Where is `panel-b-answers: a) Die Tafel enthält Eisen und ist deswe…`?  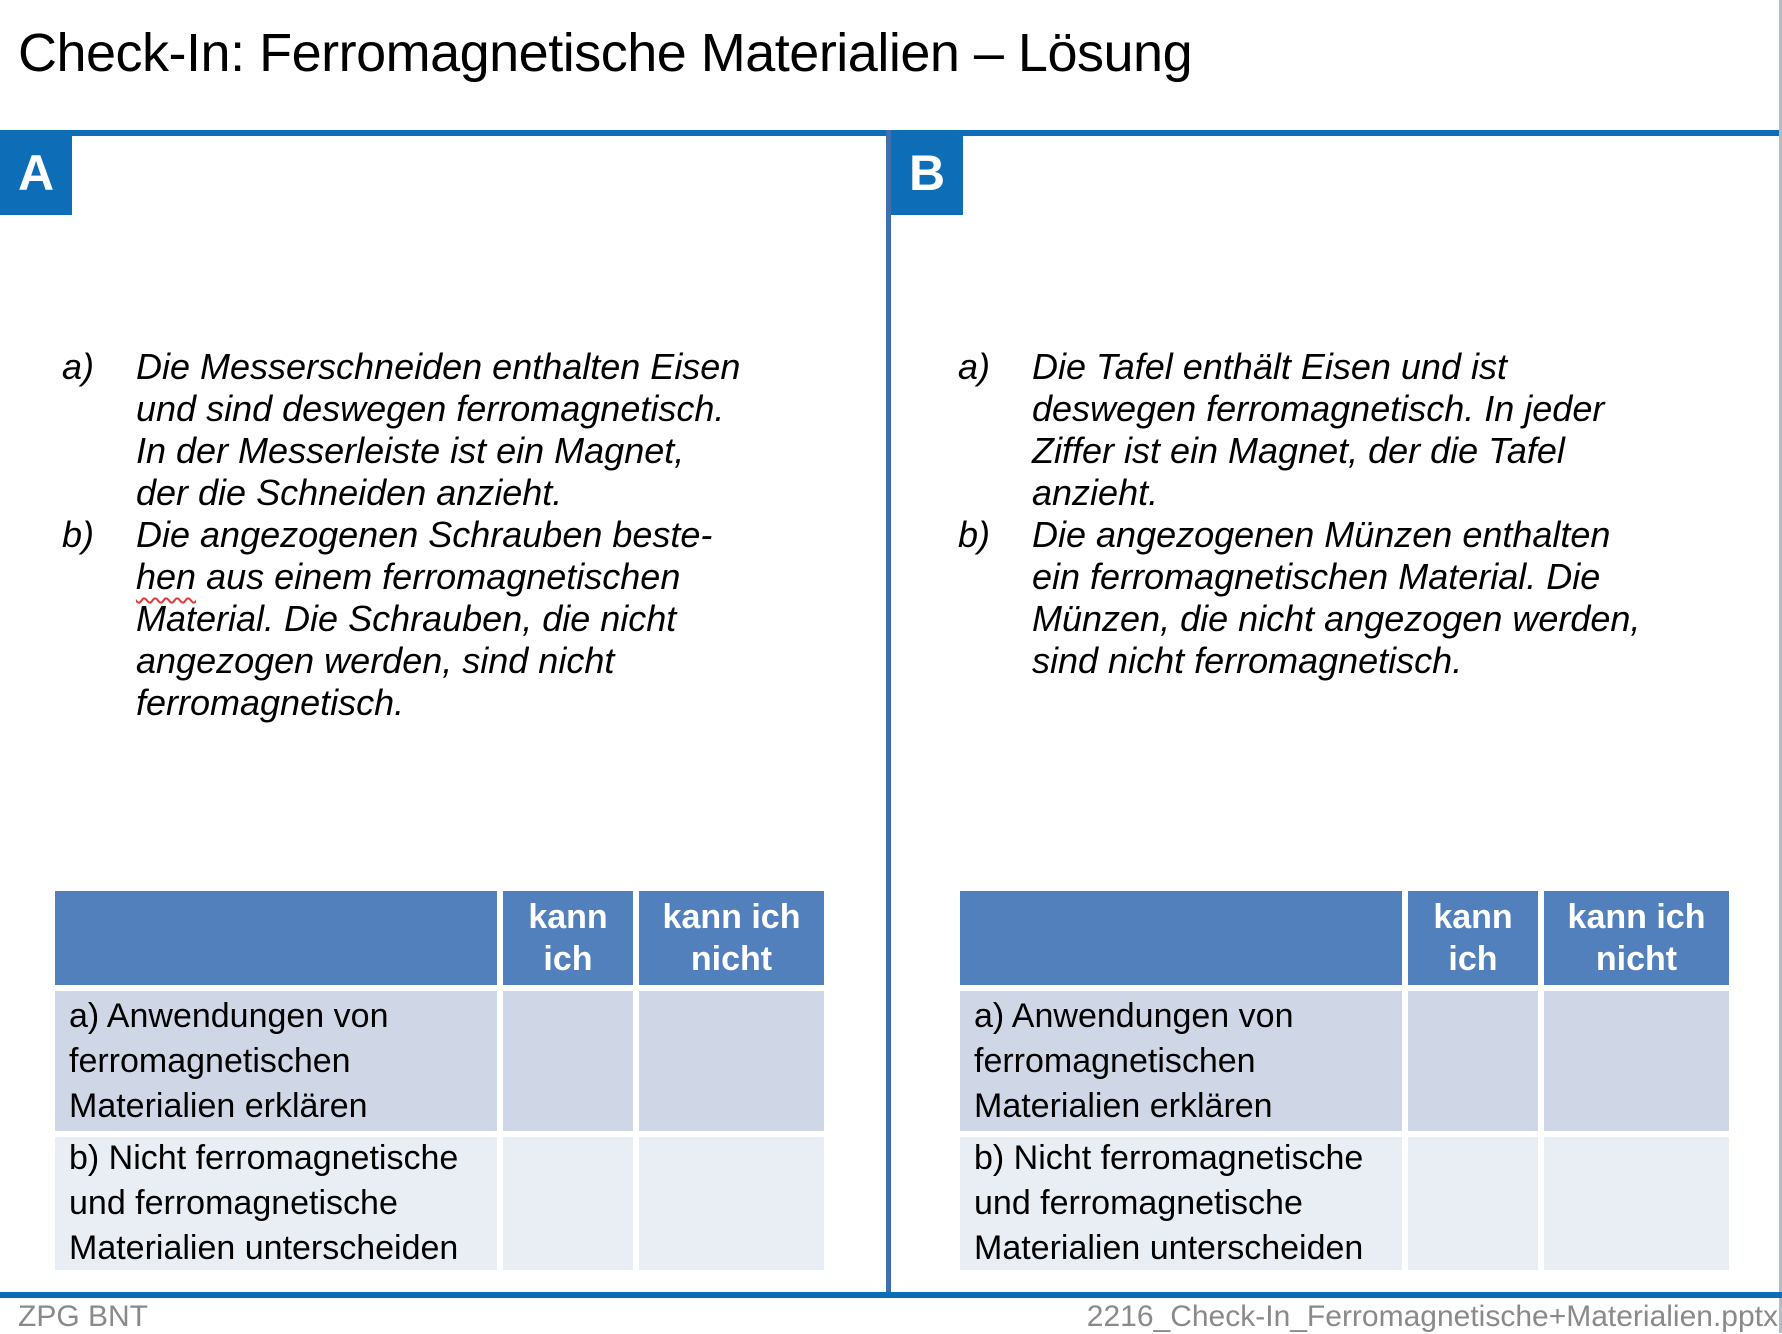
panel-b-answers: a) Die Tafel enthält Eisen und ist deswe… is located at coordinates (1308, 514).